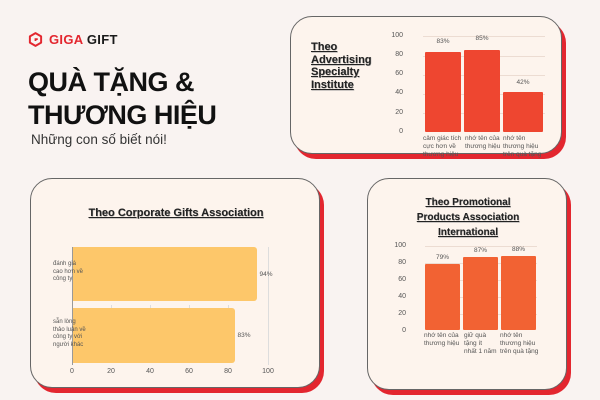 The width and height of the screenshot is (600, 400). Describe the element at coordinates (523, 82) in the screenshot. I see `value-label: 42%` at that location.